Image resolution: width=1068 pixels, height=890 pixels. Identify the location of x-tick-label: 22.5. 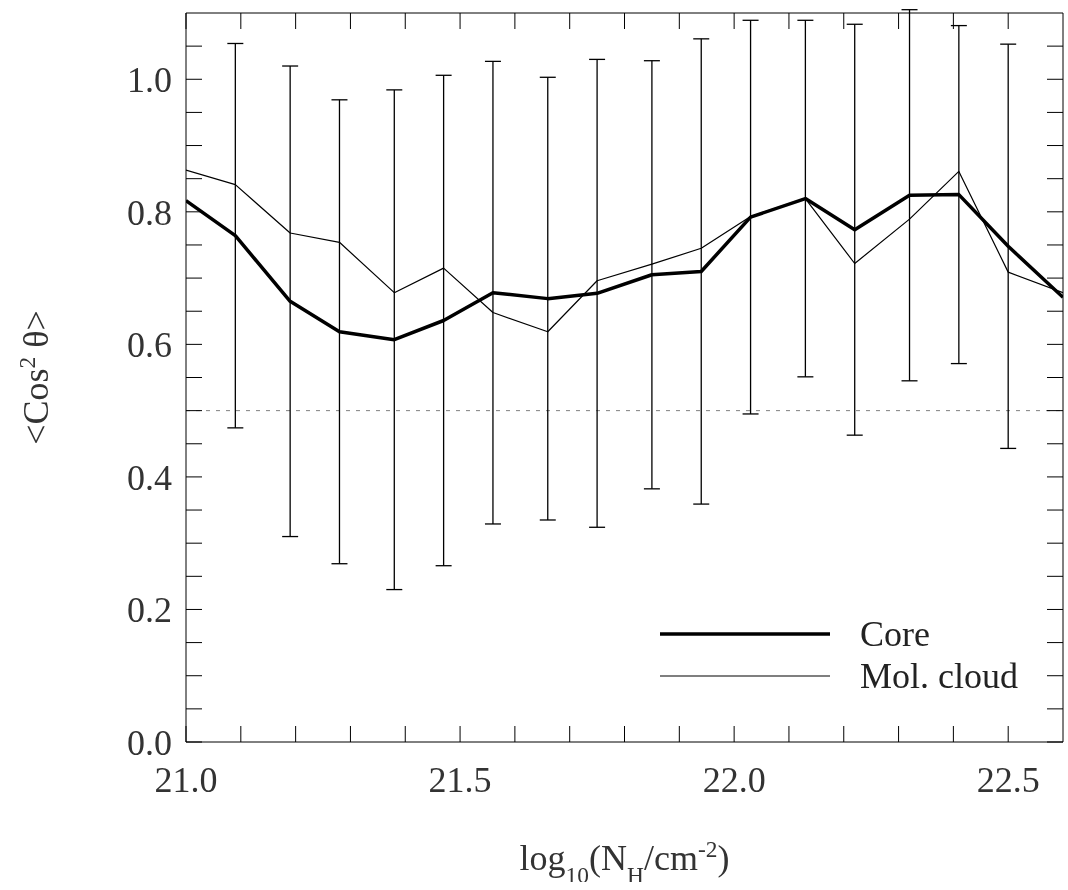
(1008, 779).